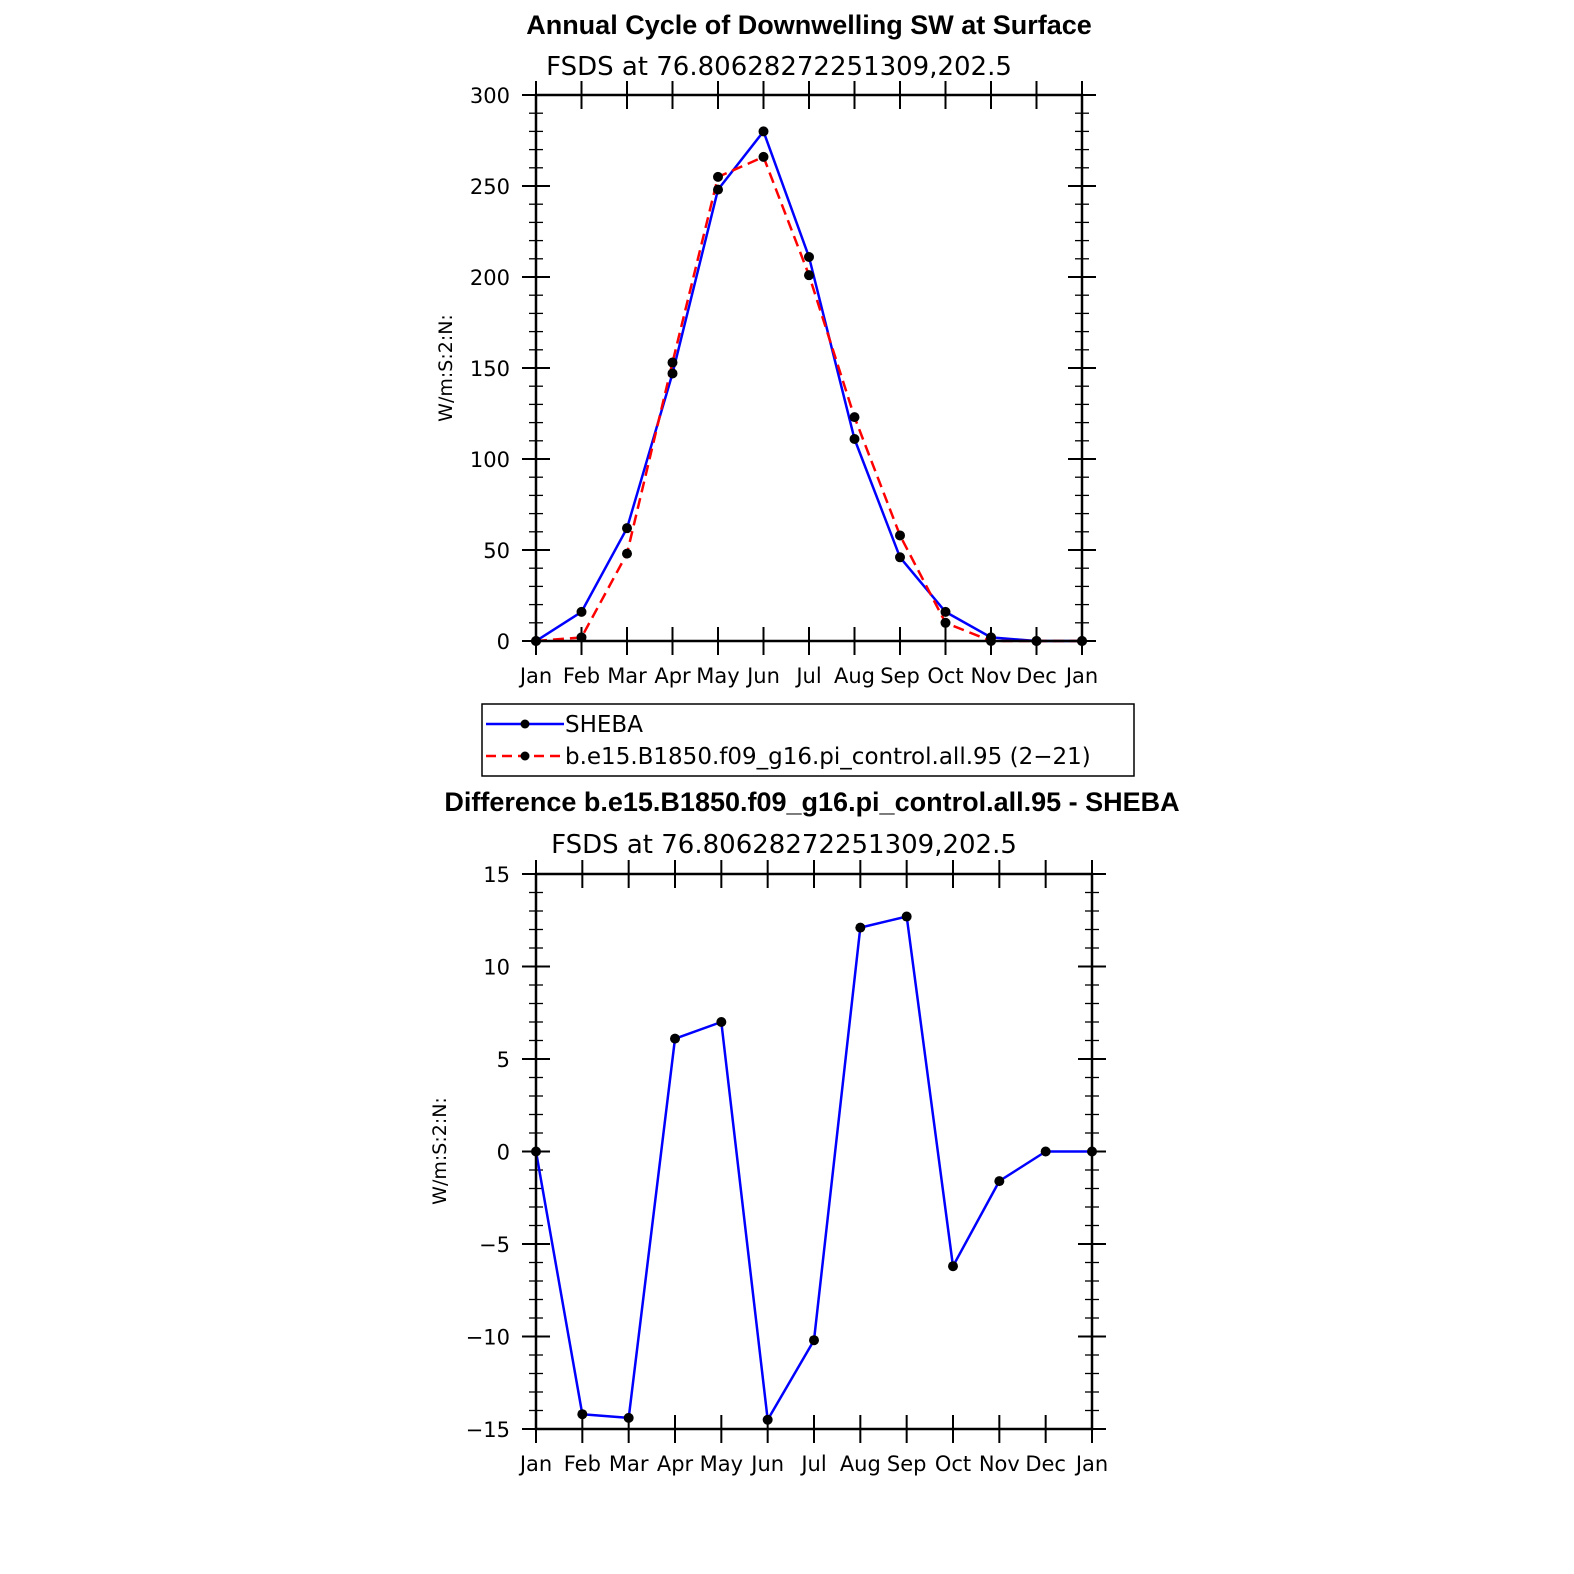  I want to click on y-tick-label: 5, so click(503, 1060).